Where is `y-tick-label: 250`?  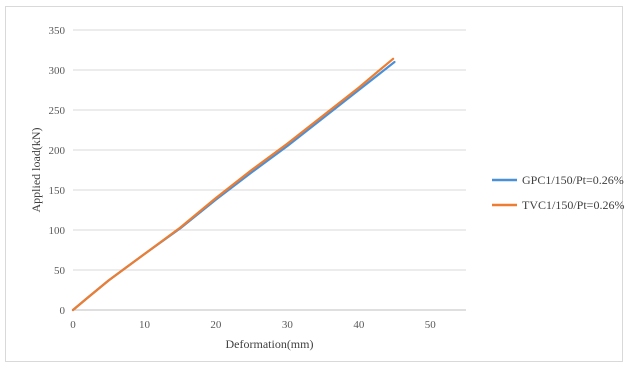
y-tick-label: 250 is located at coordinates (57, 111).